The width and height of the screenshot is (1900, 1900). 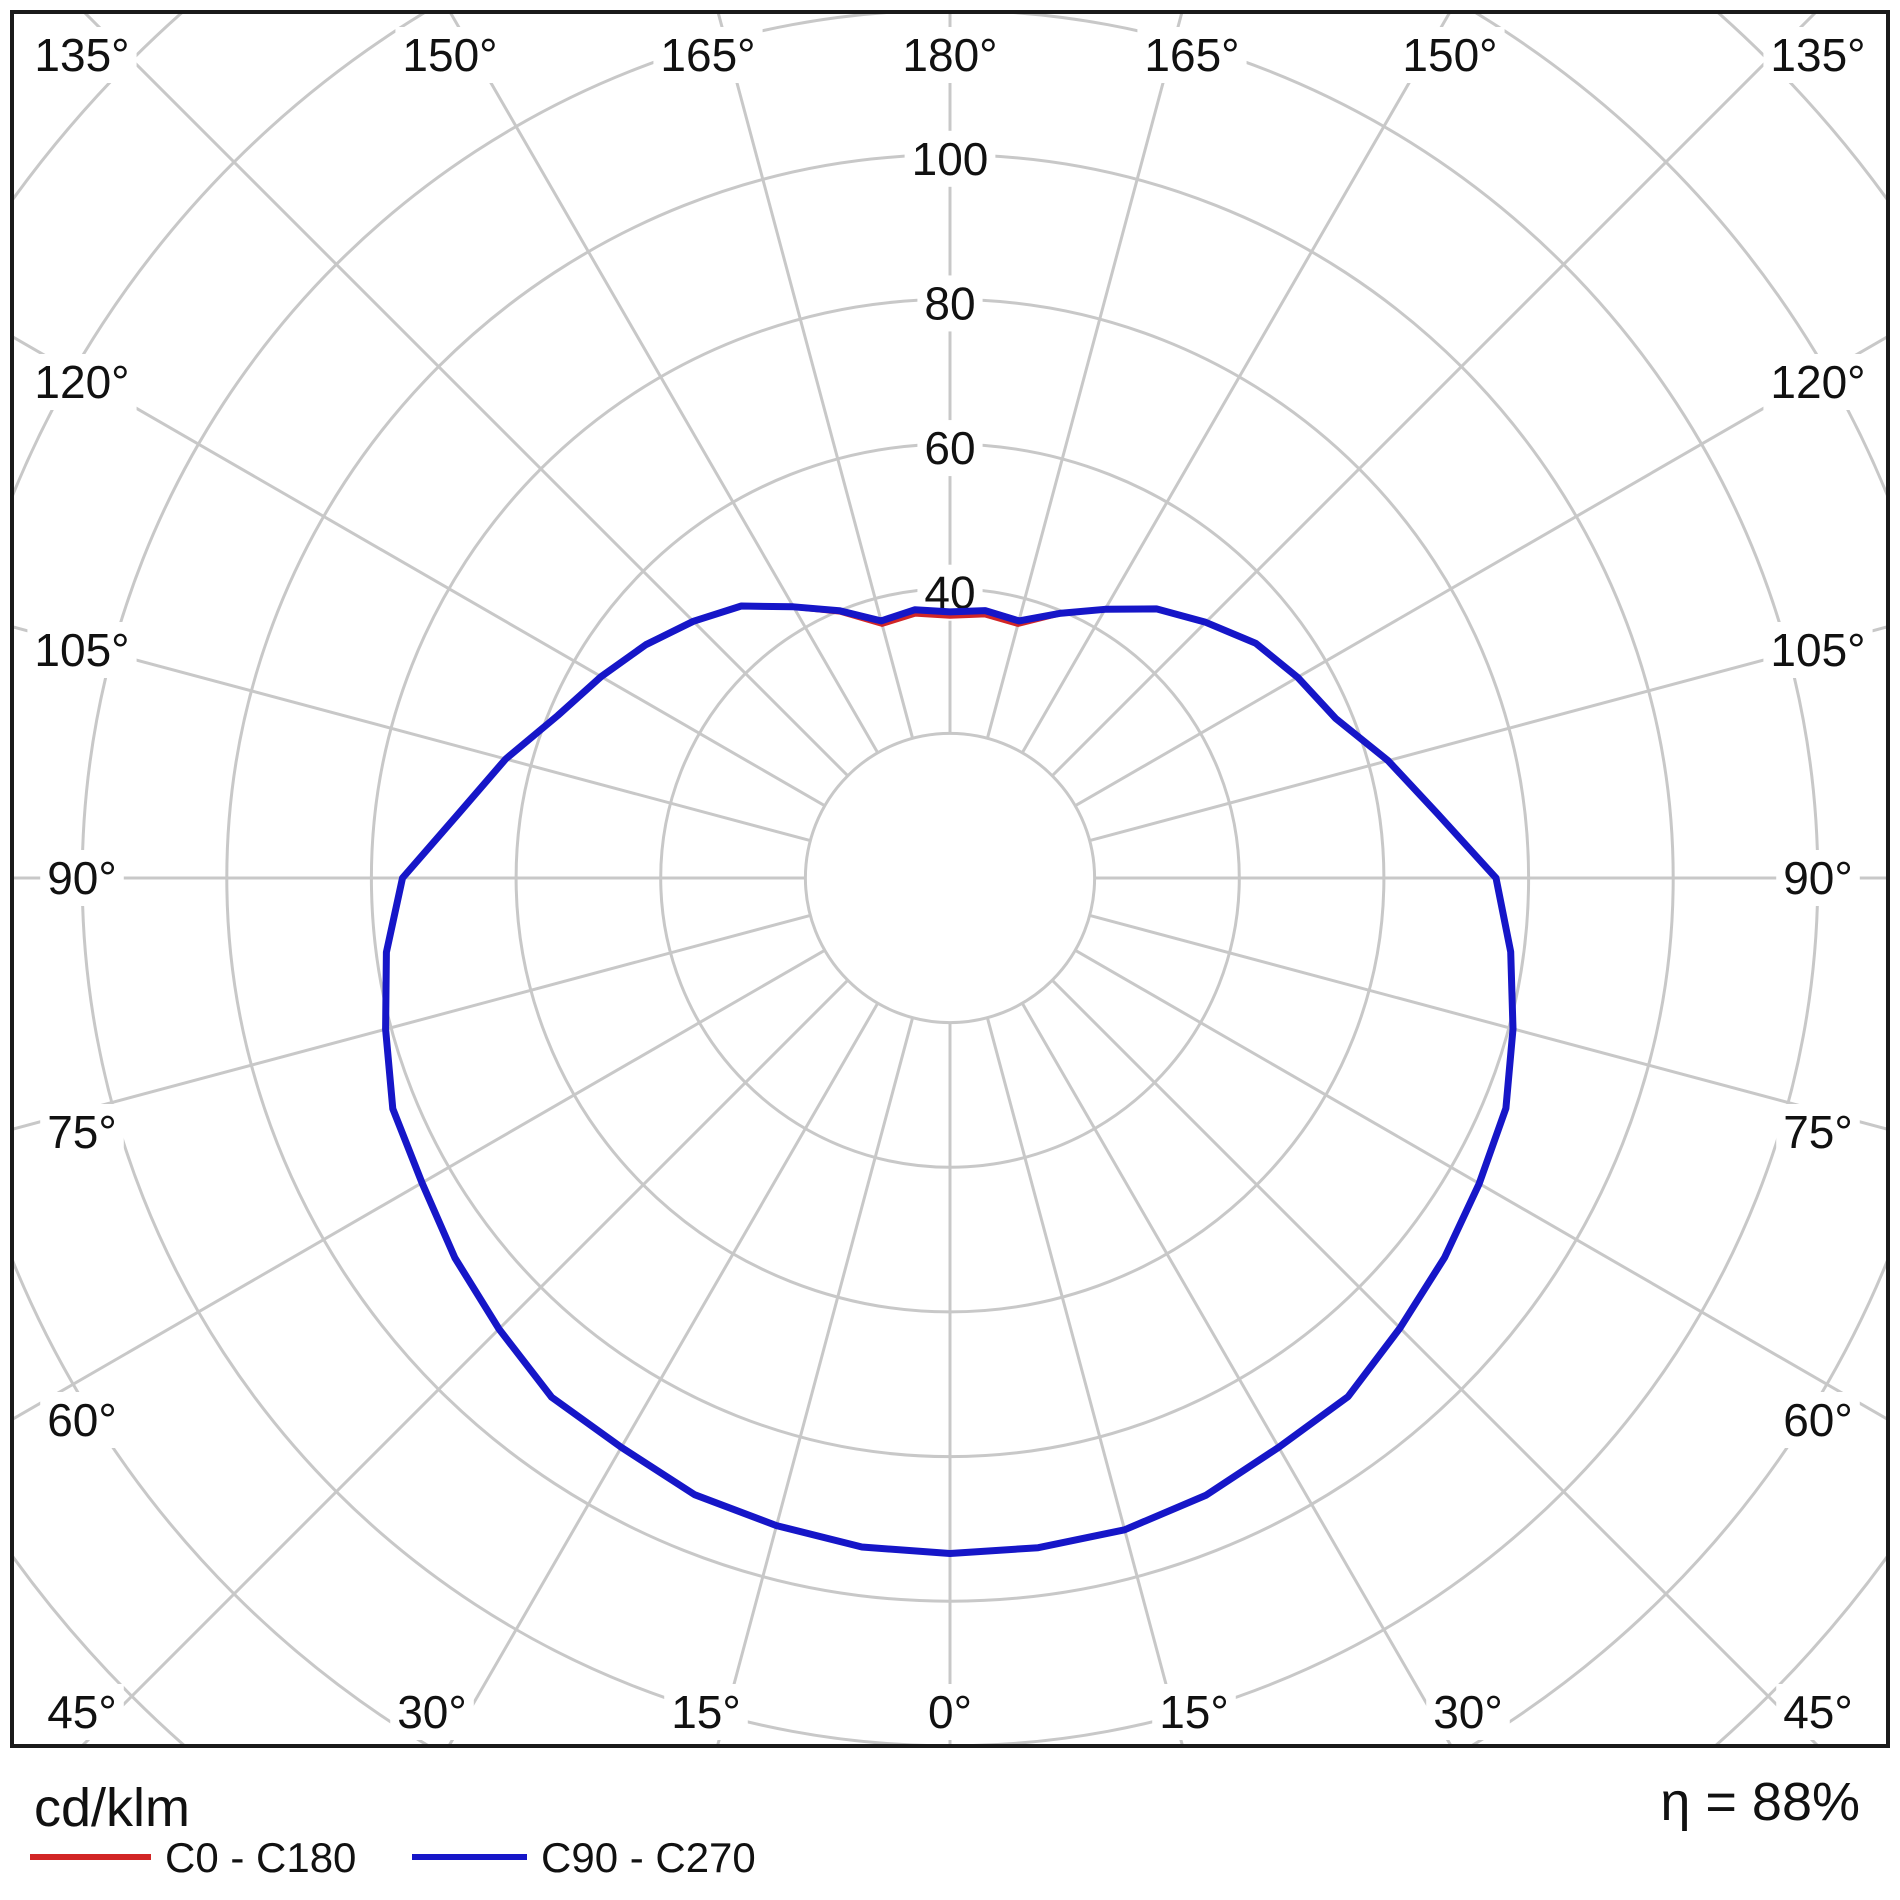 I want to click on angle-label-top-0-bg, so click(x=82, y=55).